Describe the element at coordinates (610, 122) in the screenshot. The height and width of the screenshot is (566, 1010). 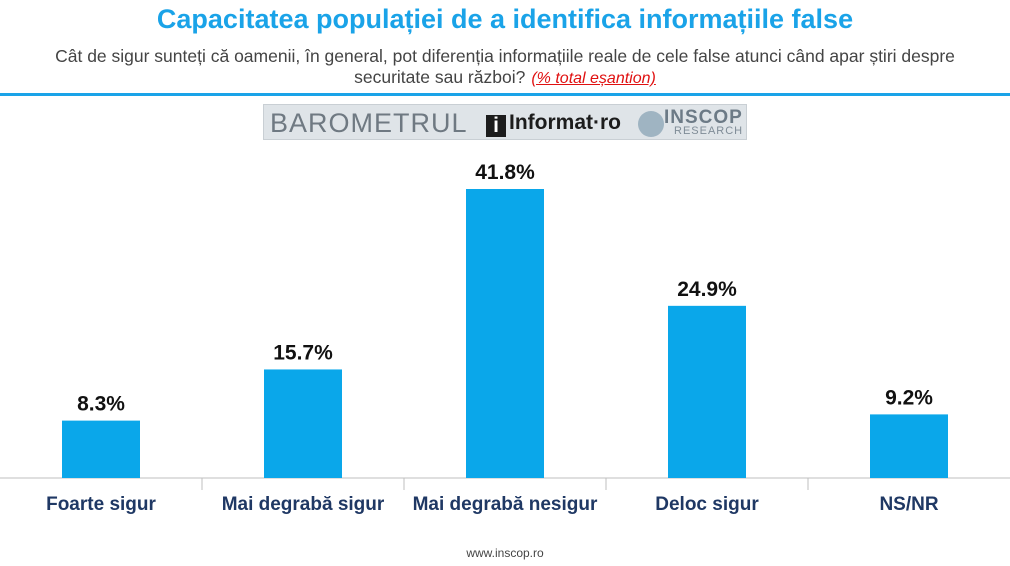
I see `informat-logo-ro: ro` at that location.